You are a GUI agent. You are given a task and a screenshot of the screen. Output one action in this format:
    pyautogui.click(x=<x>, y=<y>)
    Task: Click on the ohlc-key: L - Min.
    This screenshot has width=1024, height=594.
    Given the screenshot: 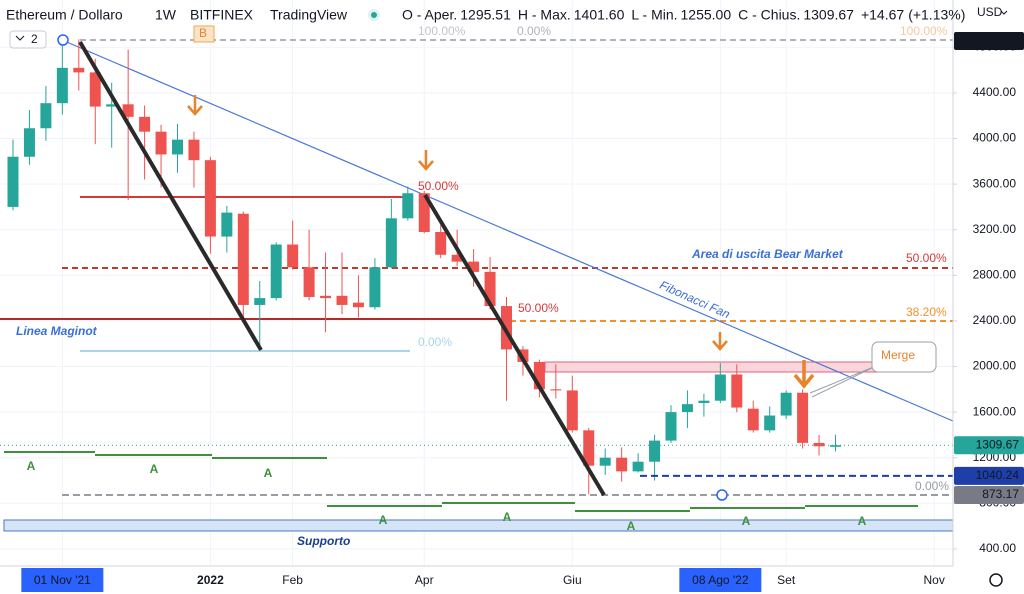 What is the action you would take?
    pyautogui.click(x=654, y=15)
    